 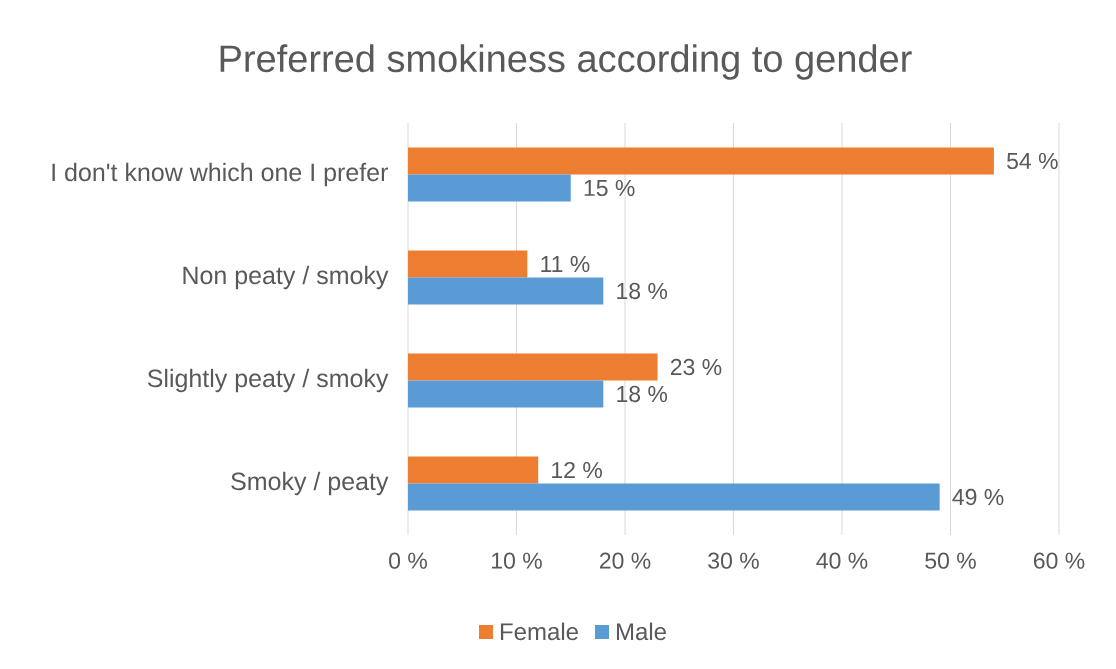 What do you see at coordinates (609, 188) in the screenshot?
I see `data-label: 15 %` at bounding box center [609, 188].